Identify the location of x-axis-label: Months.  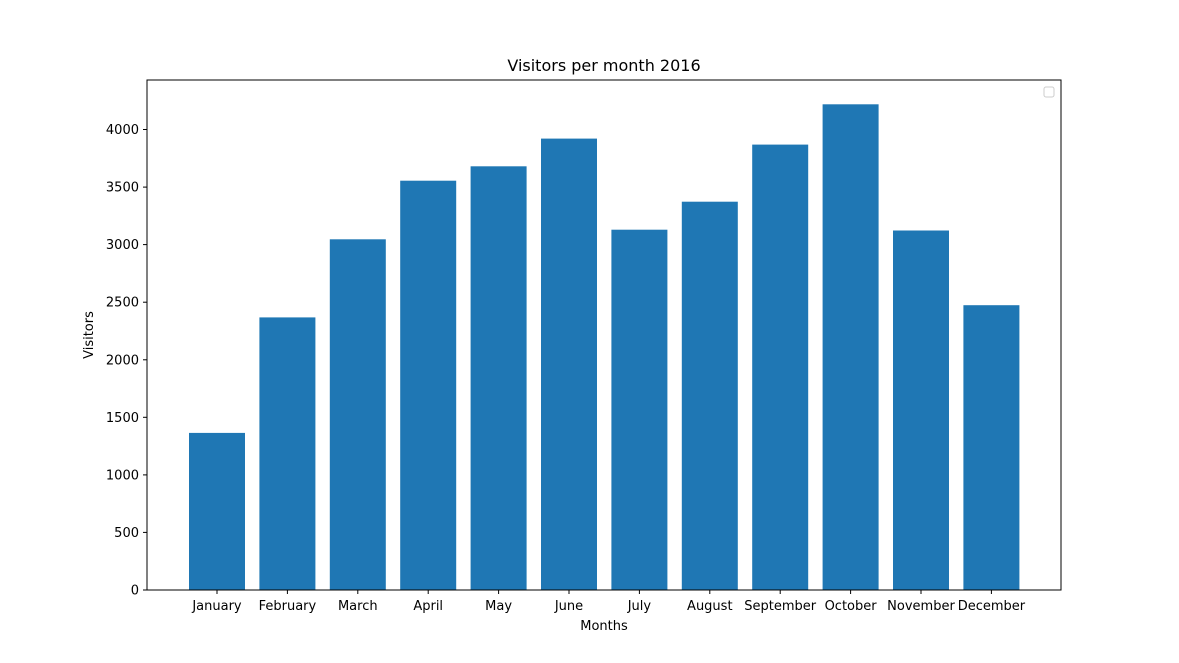
(604, 626).